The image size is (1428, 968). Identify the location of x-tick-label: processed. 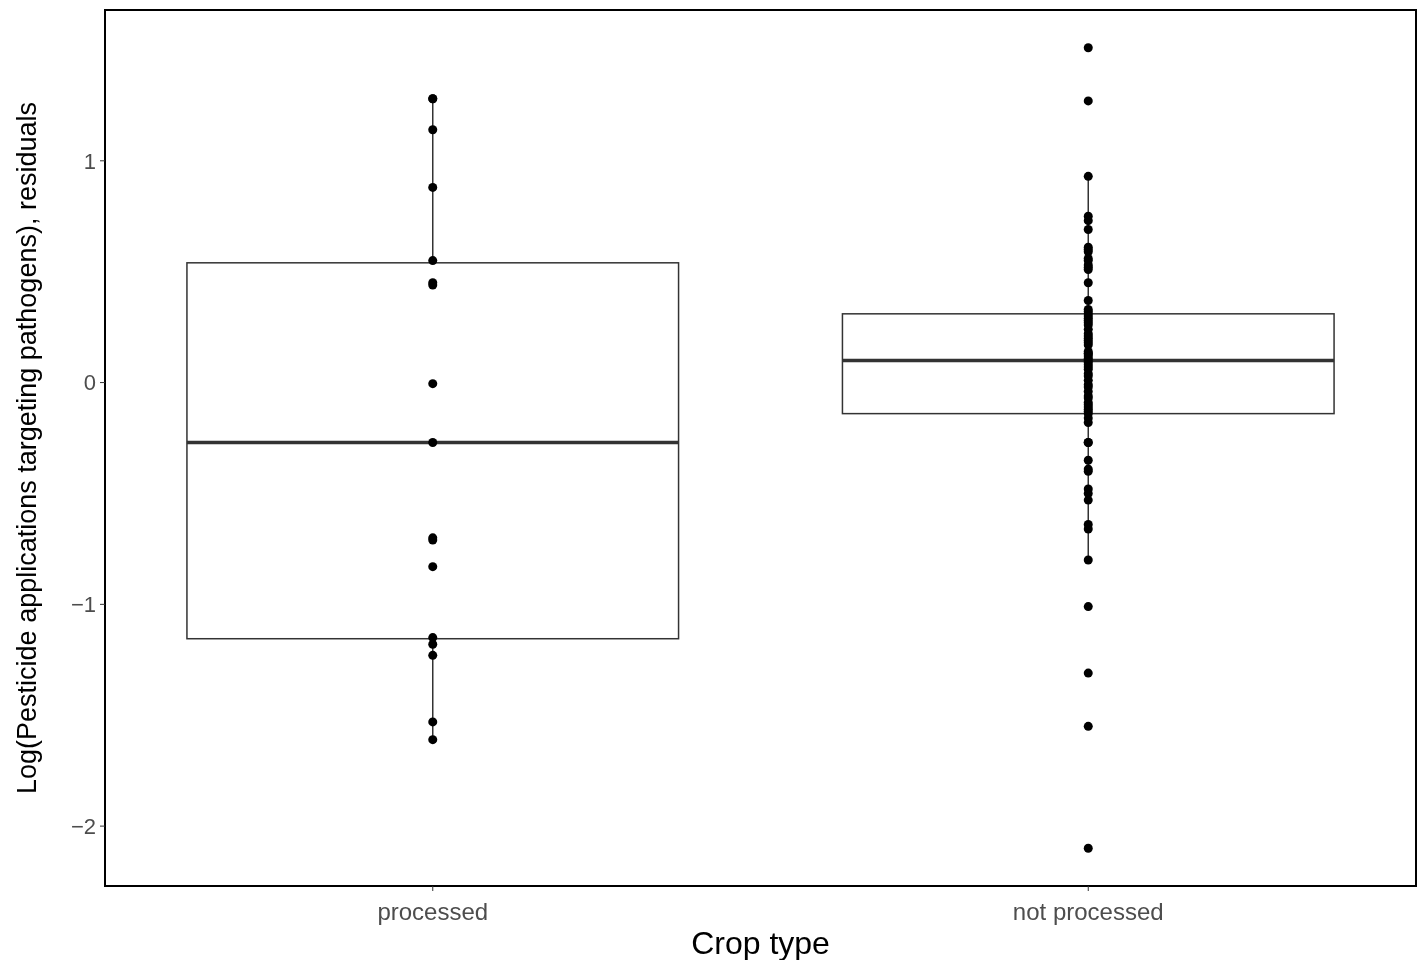
(433, 911).